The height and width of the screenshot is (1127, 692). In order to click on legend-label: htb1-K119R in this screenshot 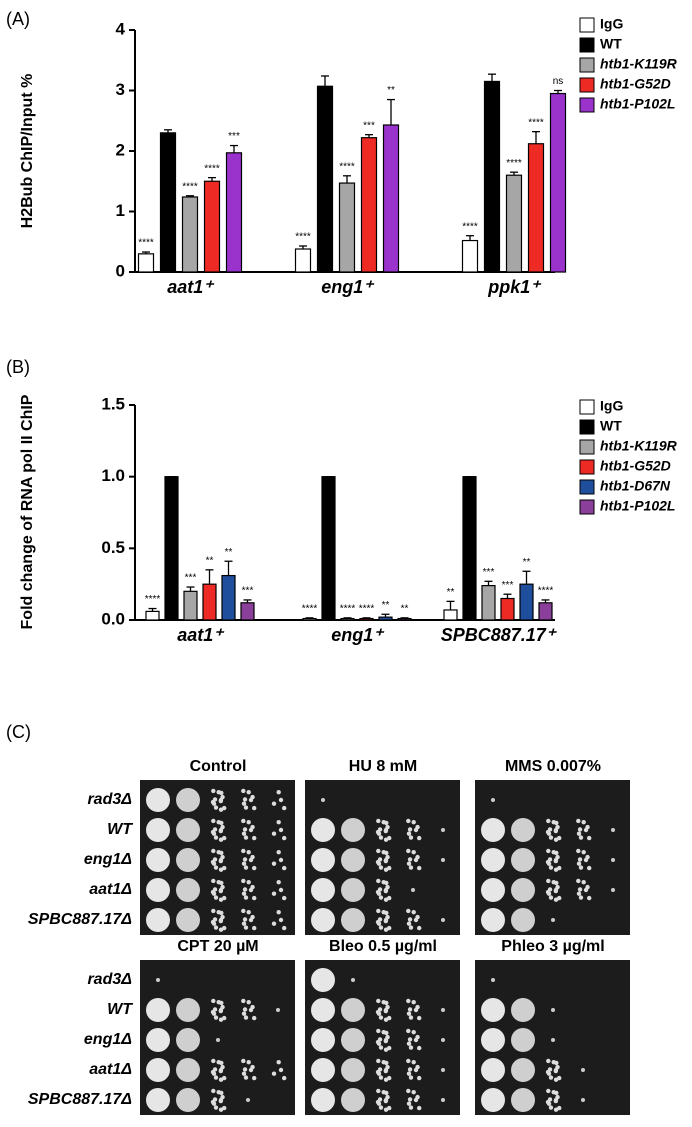, I will do `click(639, 446)`.